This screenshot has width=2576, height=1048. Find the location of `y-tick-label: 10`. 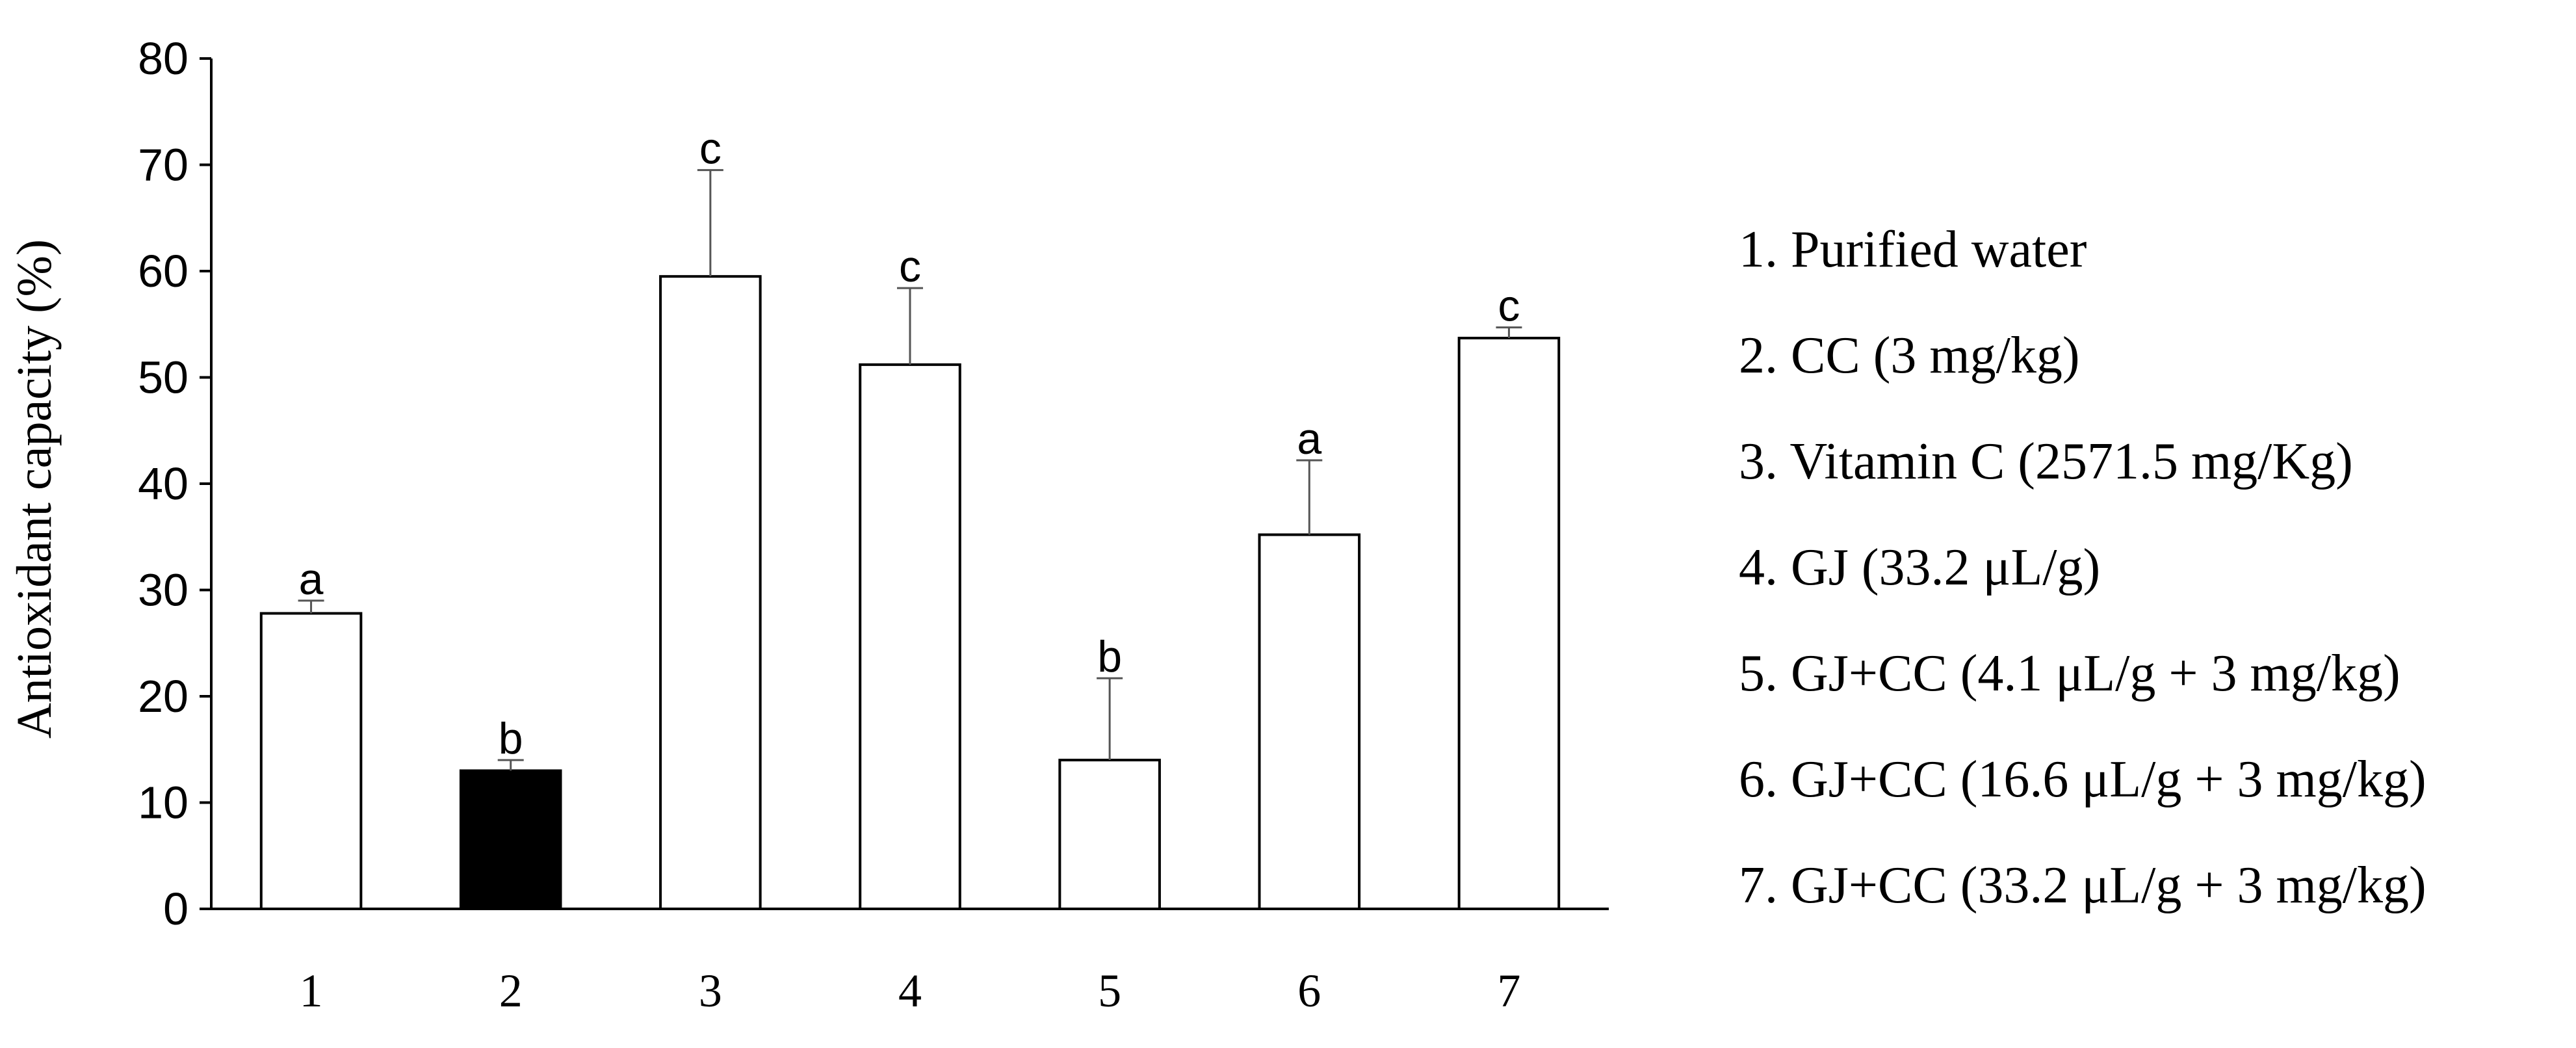

y-tick-label: 10 is located at coordinates (163, 803).